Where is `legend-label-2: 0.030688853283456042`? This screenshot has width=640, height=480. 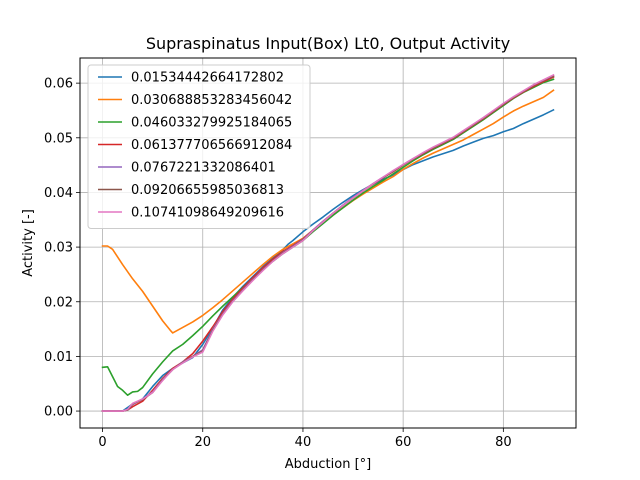
legend-label-2: 0.030688853283456042 is located at coordinates (211, 100).